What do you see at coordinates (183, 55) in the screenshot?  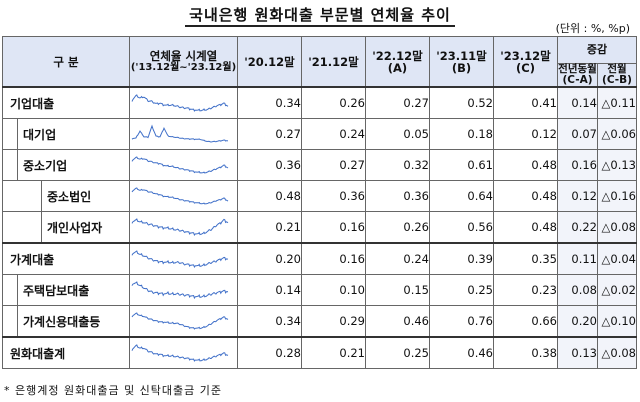 I see `header-spark-label: 연체율 시계열` at bounding box center [183, 55].